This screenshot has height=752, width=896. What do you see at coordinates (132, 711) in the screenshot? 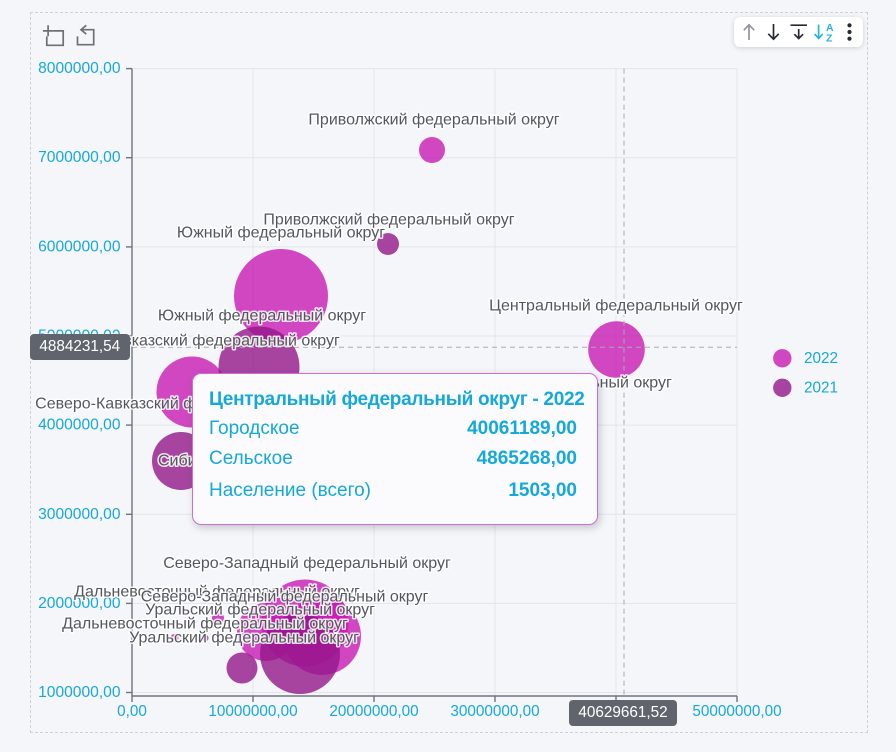
I see `svg-text: 0,00` at bounding box center [132, 711].